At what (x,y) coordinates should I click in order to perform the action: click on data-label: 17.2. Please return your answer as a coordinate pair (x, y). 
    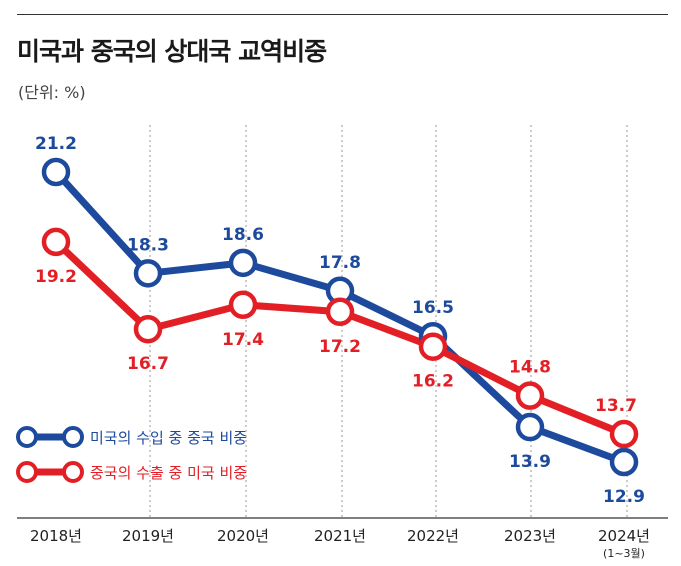
    Looking at the image, I should click on (340, 347).